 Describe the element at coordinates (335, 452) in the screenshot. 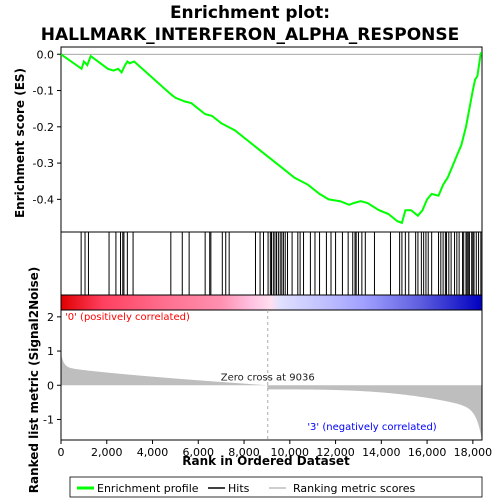

I see `x-tick-label: 12,000` at that location.